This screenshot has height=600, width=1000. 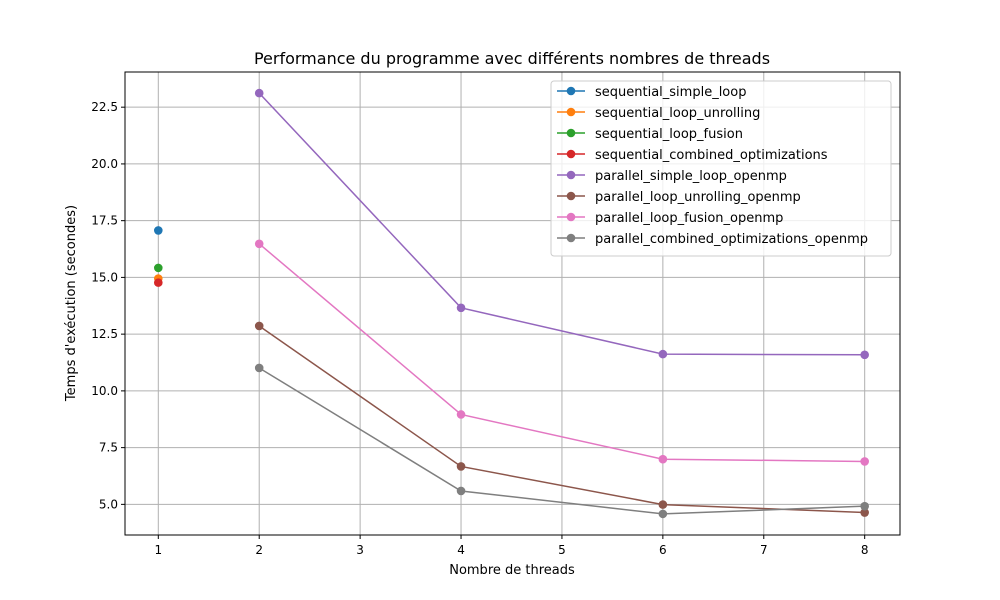 I want to click on legend-item: sequential_loop_fusion, so click(x=650, y=134).